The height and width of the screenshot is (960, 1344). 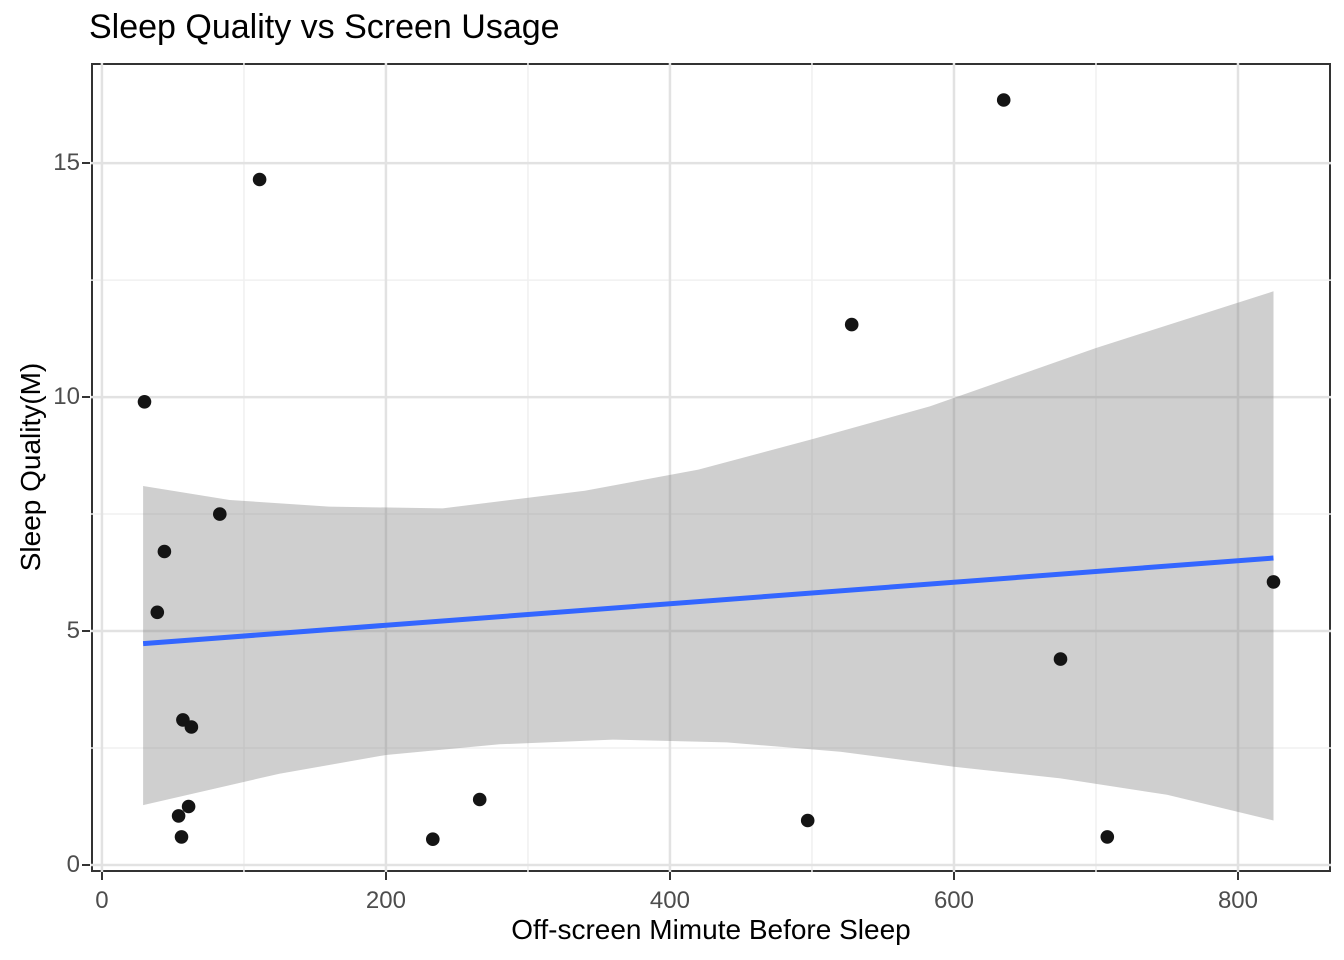 What do you see at coordinates (708, 601) in the screenshot?
I see `trend-line` at bounding box center [708, 601].